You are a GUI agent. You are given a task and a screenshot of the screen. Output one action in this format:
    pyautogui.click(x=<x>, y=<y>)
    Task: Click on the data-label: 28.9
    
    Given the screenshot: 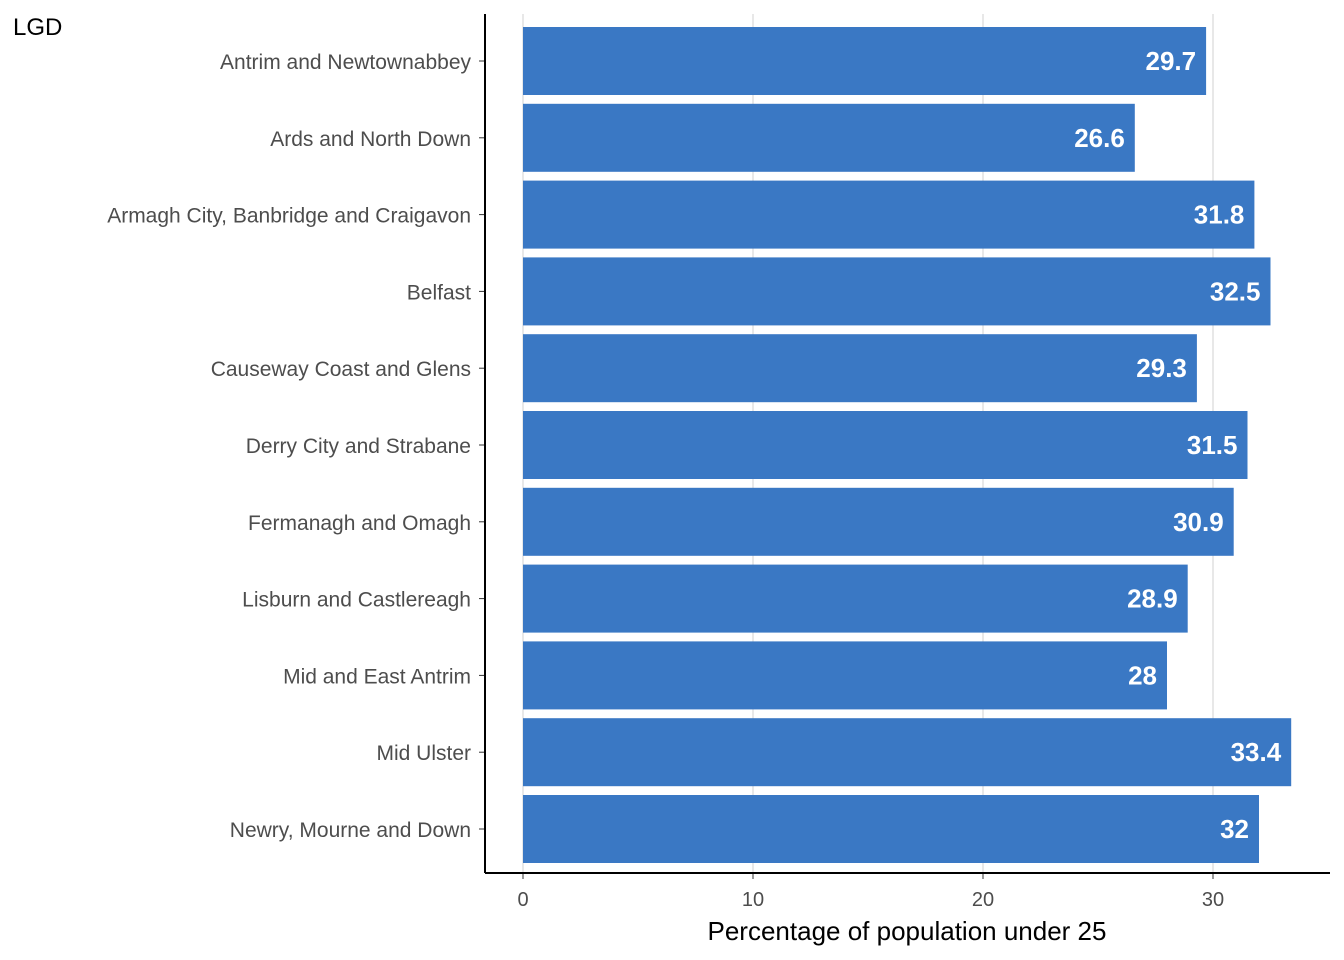 What is the action you would take?
    pyautogui.click(x=1152, y=599)
    